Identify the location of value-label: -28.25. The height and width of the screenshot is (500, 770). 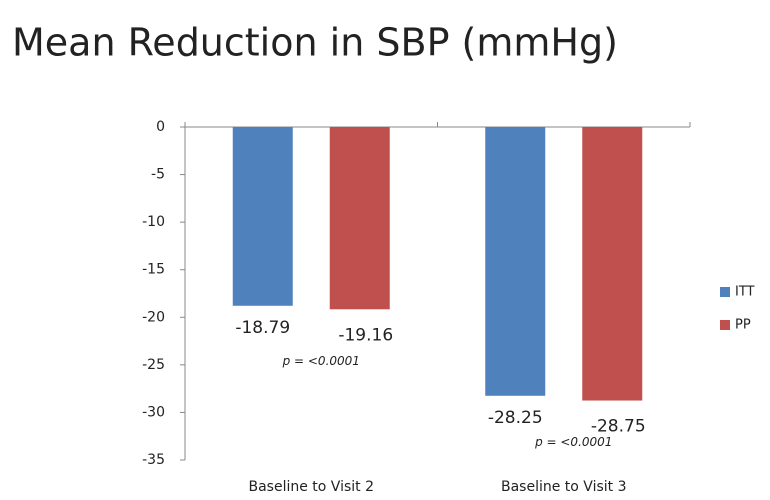
(515, 418).